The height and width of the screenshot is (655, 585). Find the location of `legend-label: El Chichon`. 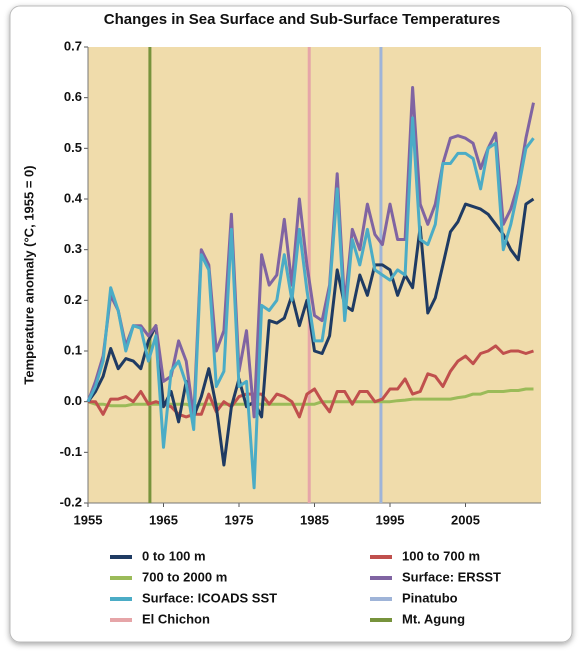

legend-label: El Chichon is located at coordinates (176, 618).